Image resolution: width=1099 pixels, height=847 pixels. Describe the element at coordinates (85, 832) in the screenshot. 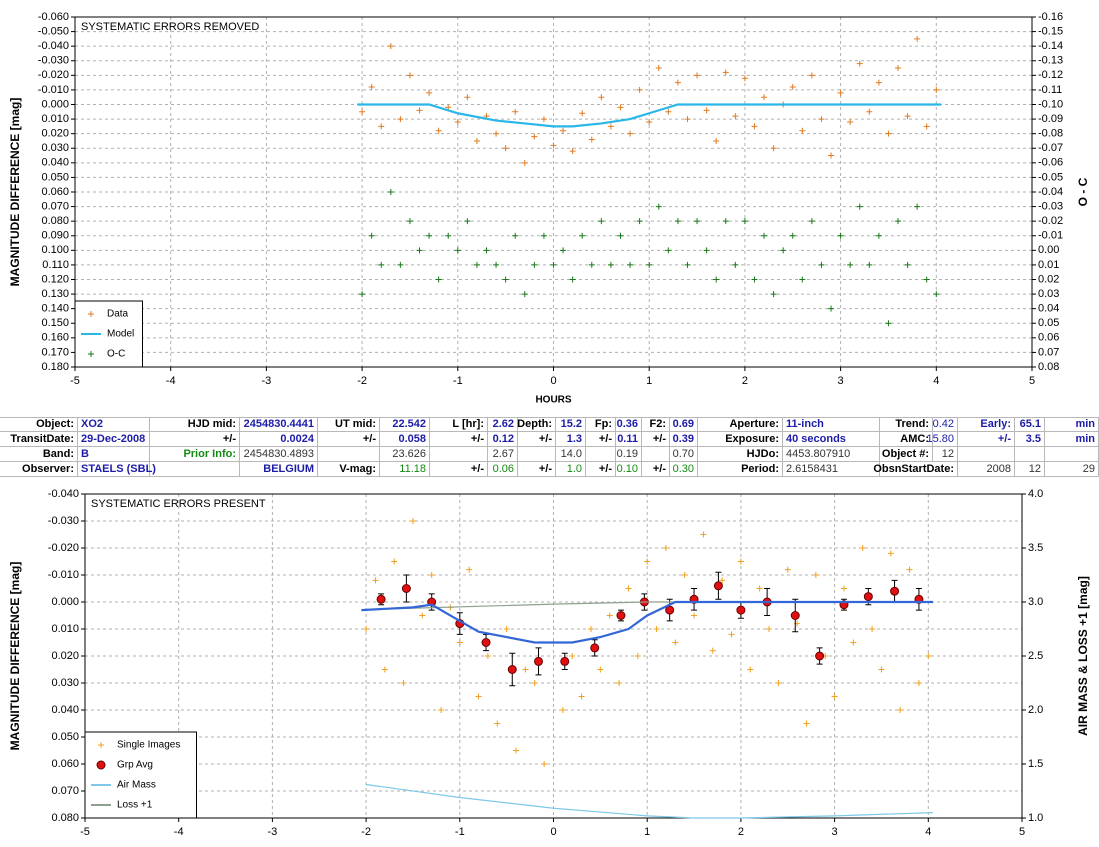

I see `x-tick-label: -5` at that location.